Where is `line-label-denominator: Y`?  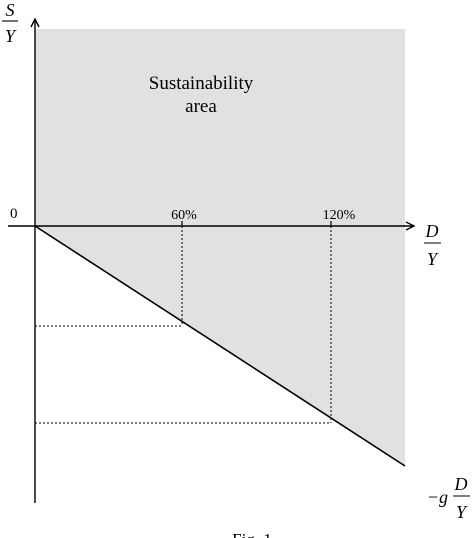 line-label-denominator: Y is located at coordinates (462, 512).